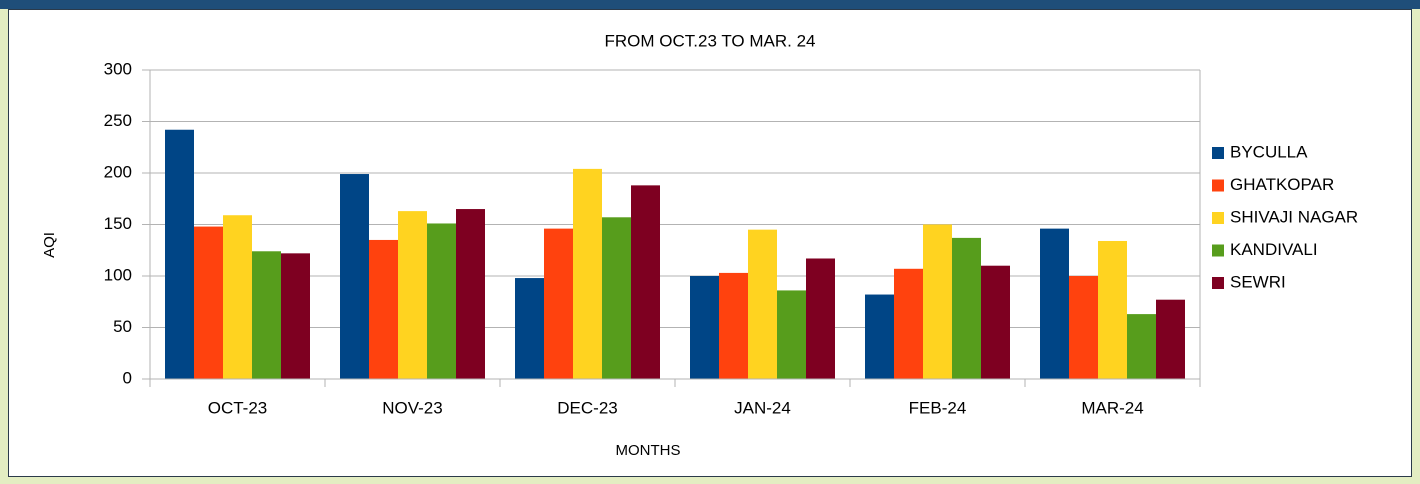  Describe the element at coordinates (238, 407) in the screenshot. I see `x-tick-label: OCT-23` at that location.